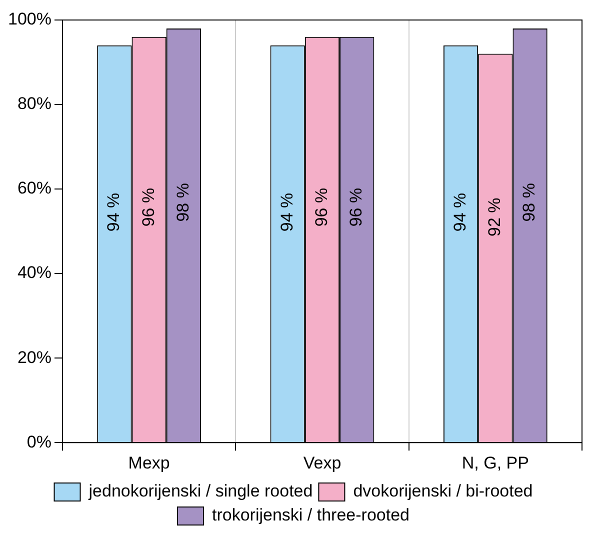  Describe the element at coordinates (34, 188) in the screenshot. I see `y-tick-label: 60%` at that location.